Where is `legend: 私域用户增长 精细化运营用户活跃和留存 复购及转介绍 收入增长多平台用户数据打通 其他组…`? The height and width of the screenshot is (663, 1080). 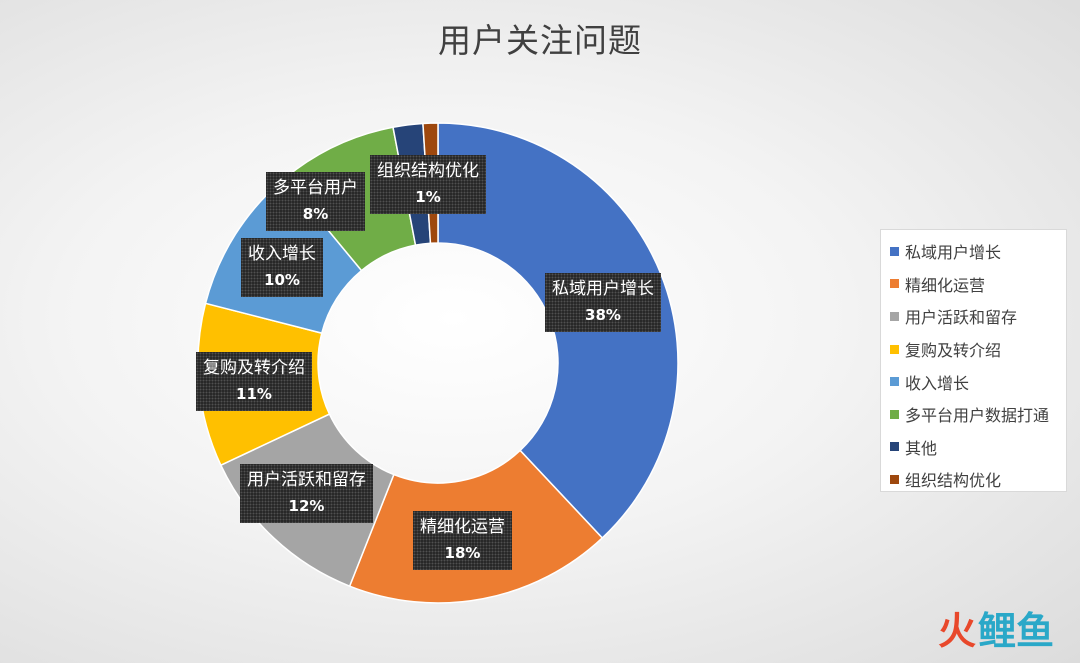
legend: 私域用户增长 精细化运营用户活跃和留存 复购及转介绍 收入增长多平台用户数据打通 其他组… is located at coordinates (973, 360).